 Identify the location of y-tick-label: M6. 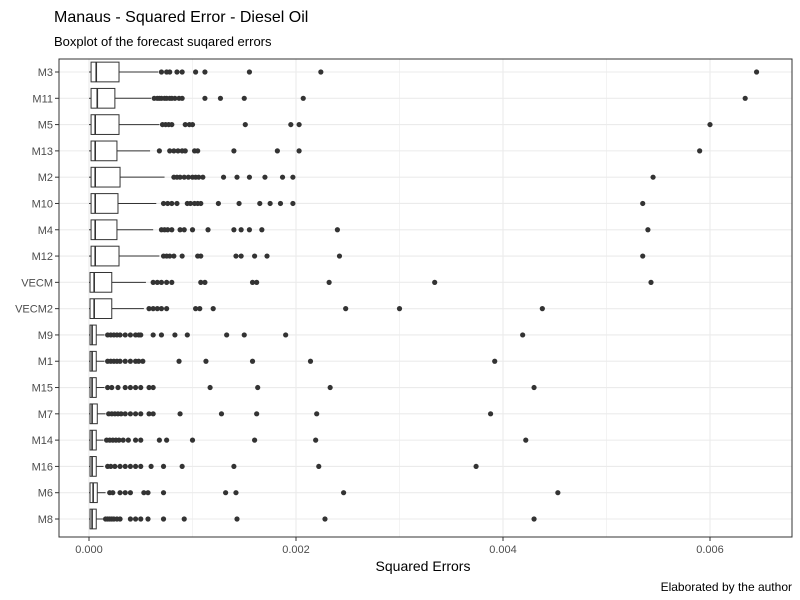
(45, 494).